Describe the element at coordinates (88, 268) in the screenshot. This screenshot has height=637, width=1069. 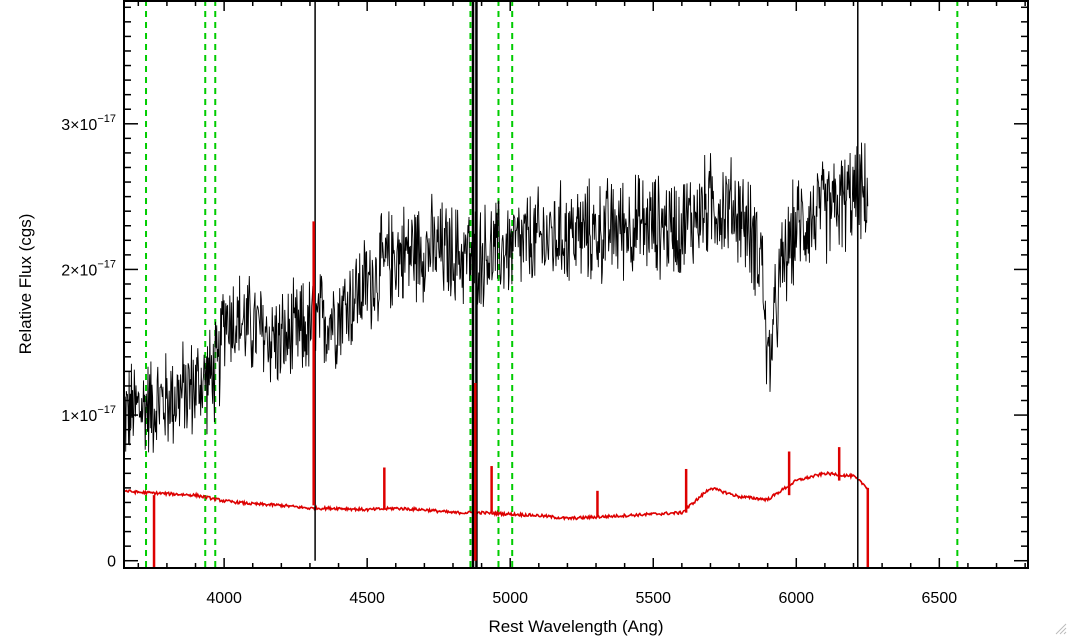
I see `y-tick-label: 2×10⁻¹⁷` at that location.